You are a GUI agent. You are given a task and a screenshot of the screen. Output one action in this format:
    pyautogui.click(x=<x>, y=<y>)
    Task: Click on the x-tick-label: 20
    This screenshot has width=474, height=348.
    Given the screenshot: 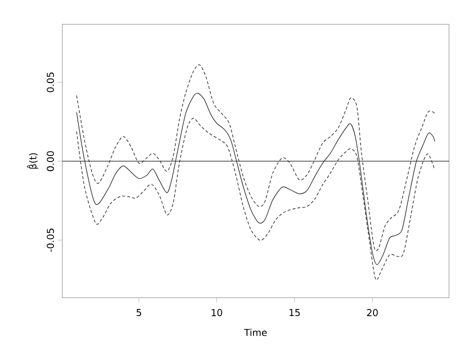 What is the action you would take?
    pyautogui.click(x=372, y=312)
    